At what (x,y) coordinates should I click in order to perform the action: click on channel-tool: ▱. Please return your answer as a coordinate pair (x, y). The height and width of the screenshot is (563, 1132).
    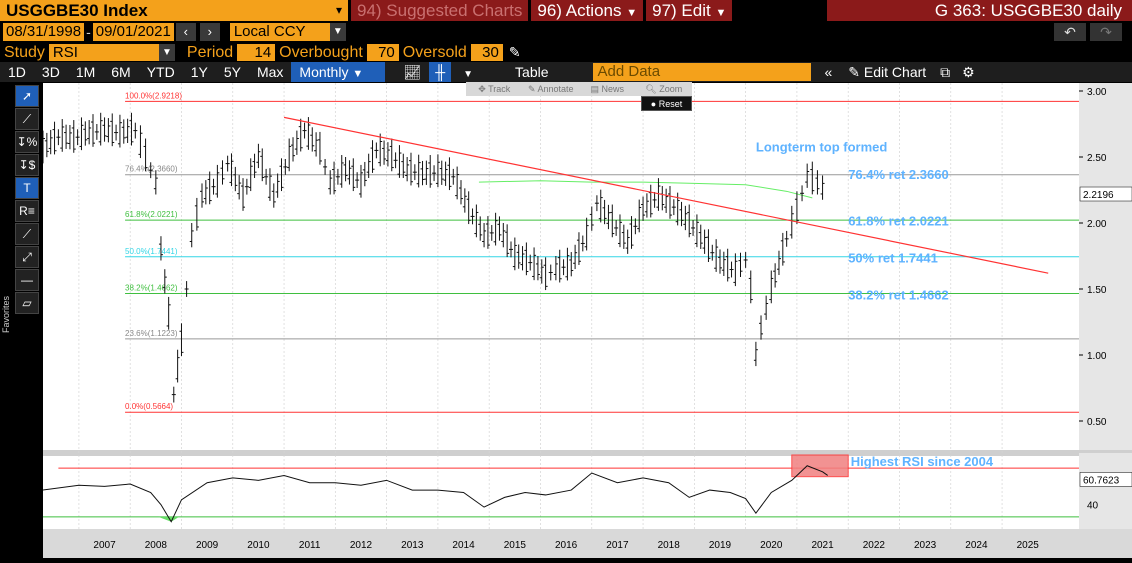
    Looking at the image, I should click on (27, 303).